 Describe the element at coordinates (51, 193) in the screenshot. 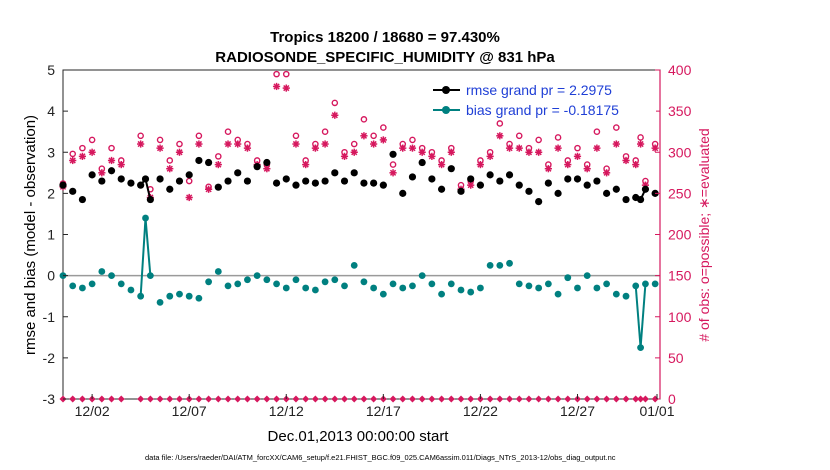

I see `y-tick-label: 2` at that location.